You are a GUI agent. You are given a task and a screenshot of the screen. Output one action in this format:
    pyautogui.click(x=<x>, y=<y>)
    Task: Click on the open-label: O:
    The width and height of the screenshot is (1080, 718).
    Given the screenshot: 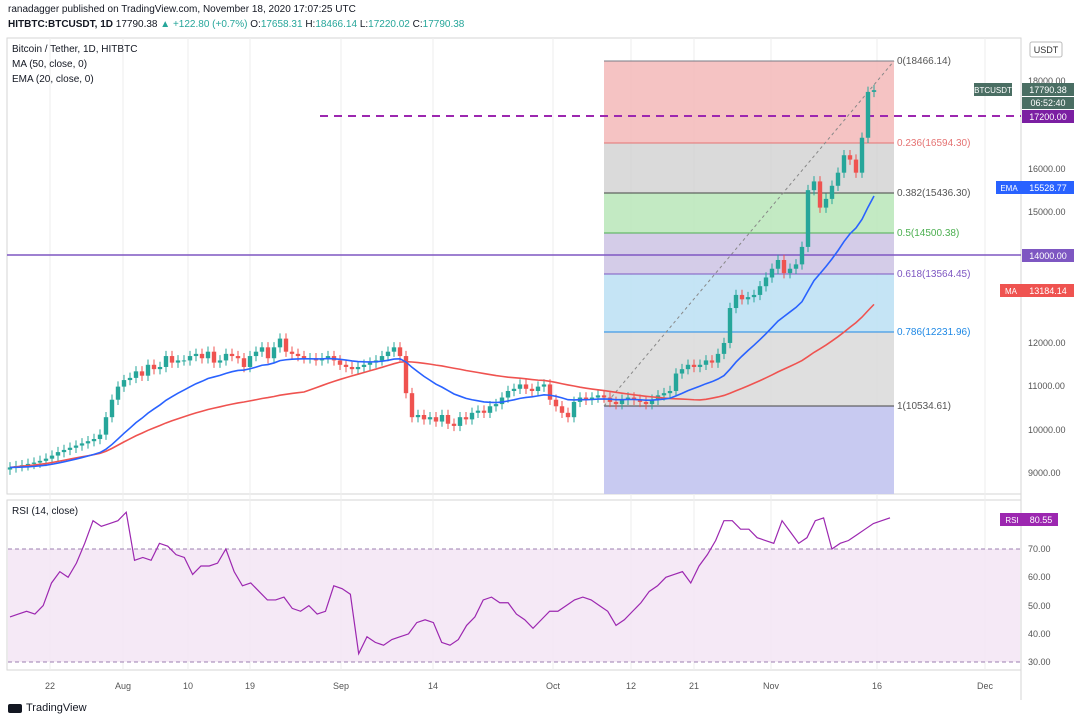 What is the action you would take?
    pyautogui.click(x=255, y=24)
    